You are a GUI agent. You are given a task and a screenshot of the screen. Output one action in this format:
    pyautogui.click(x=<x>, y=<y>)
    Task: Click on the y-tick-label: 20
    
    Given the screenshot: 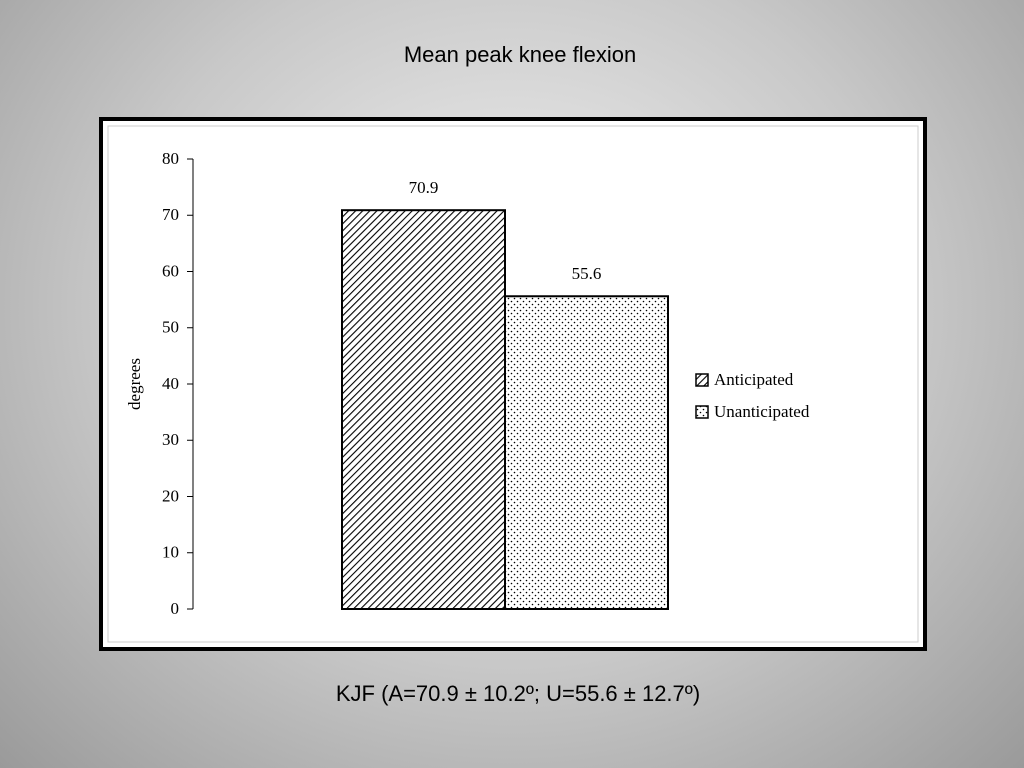 What is the action you would take?
    pyautogui.click(x=170, y=495)
    